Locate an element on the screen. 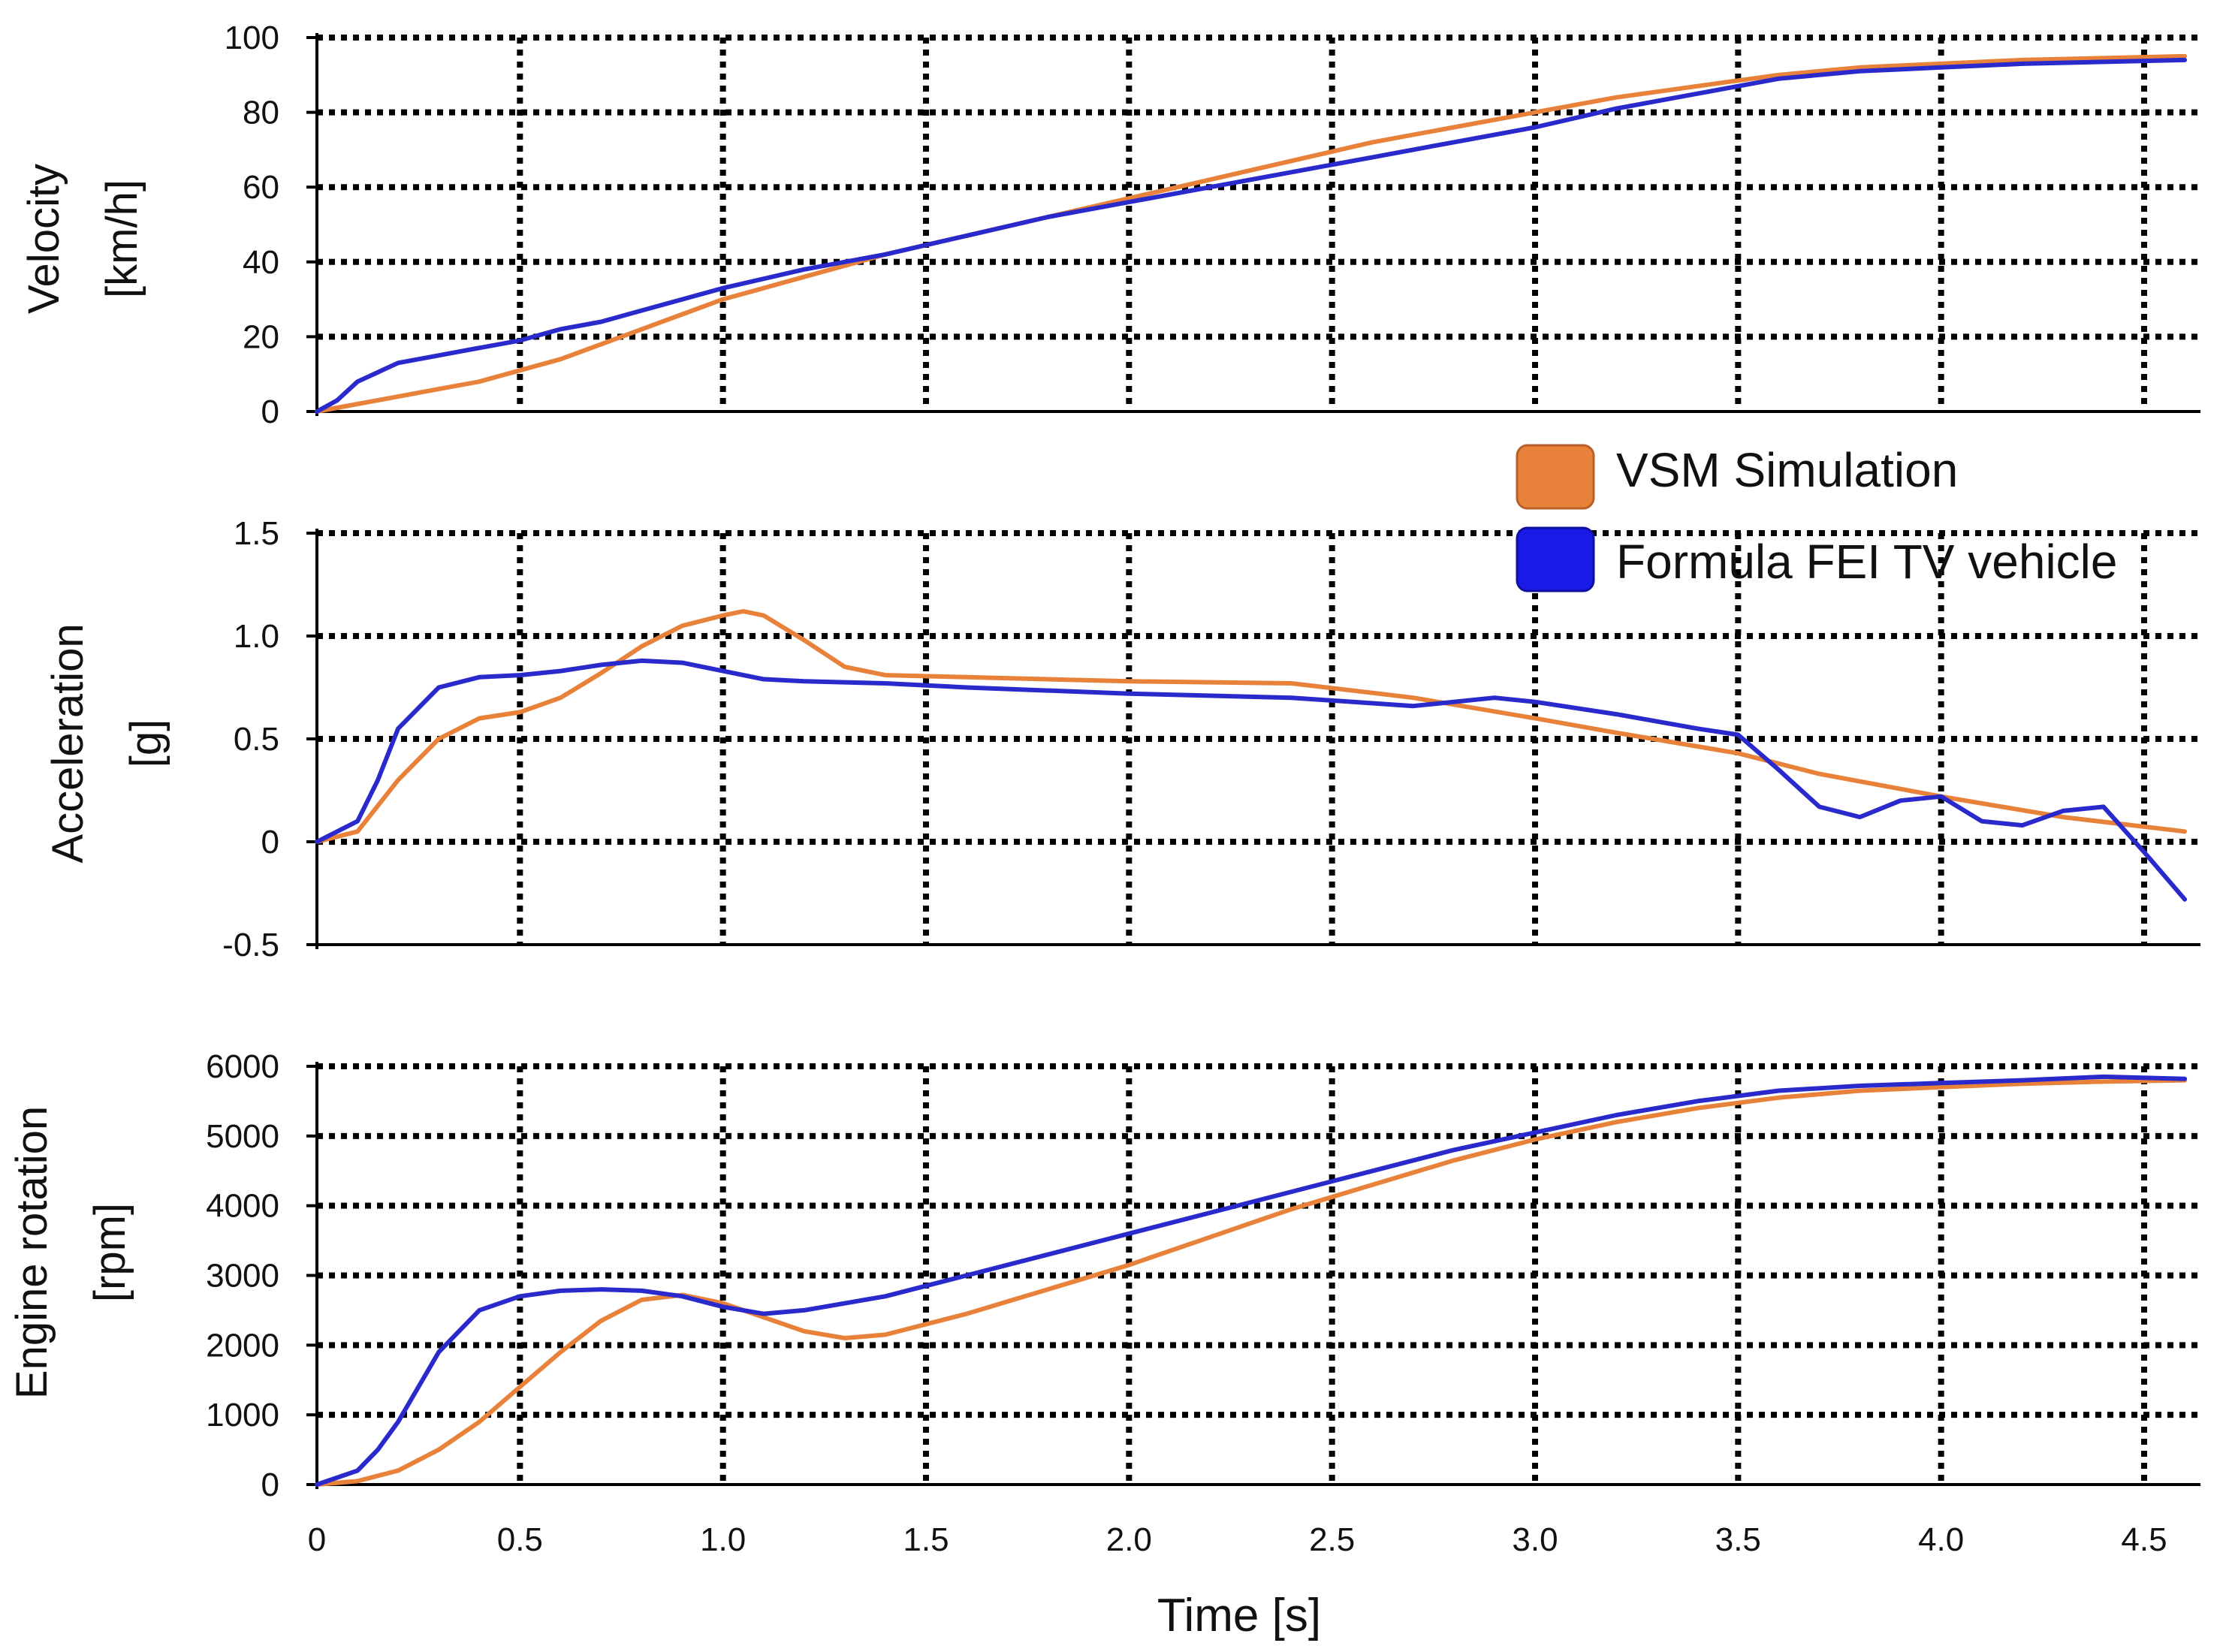 The height and width of the screenshot is (1652, 2235). engine-rotation-ytick-label: 4000 is located at coordinates (242, 1206).